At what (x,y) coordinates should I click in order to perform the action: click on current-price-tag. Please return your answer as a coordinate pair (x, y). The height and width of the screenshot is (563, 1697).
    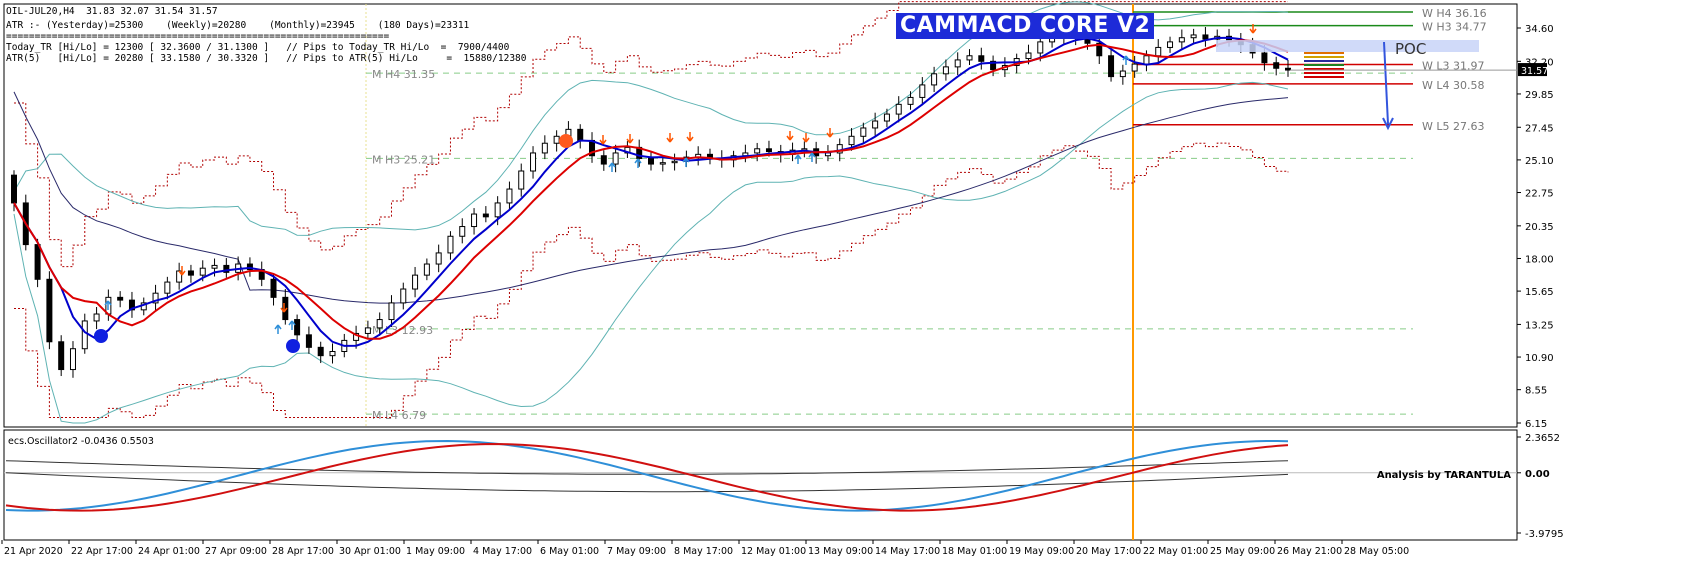
    Looking at the image, I should click on (1532, 70).